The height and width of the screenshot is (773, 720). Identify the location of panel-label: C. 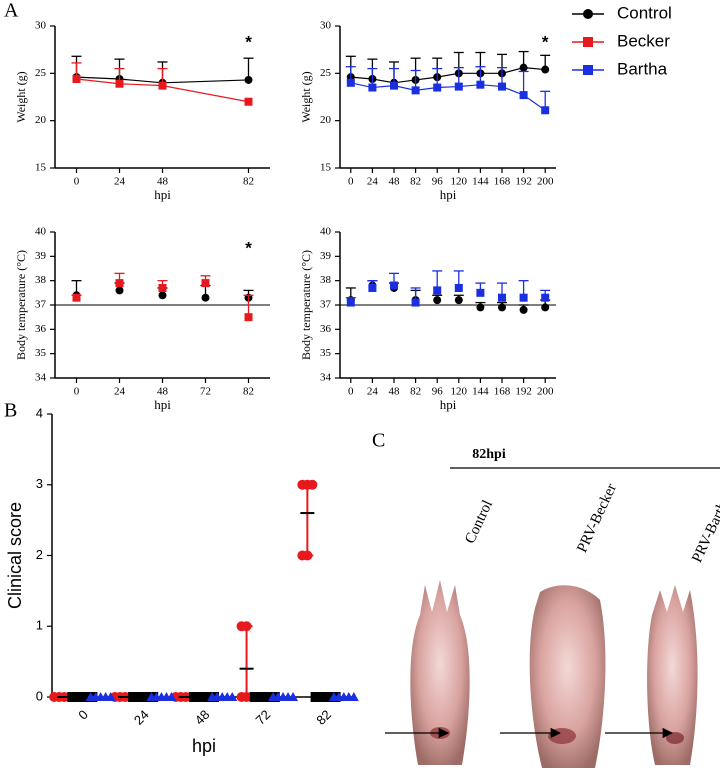
(378, 441).